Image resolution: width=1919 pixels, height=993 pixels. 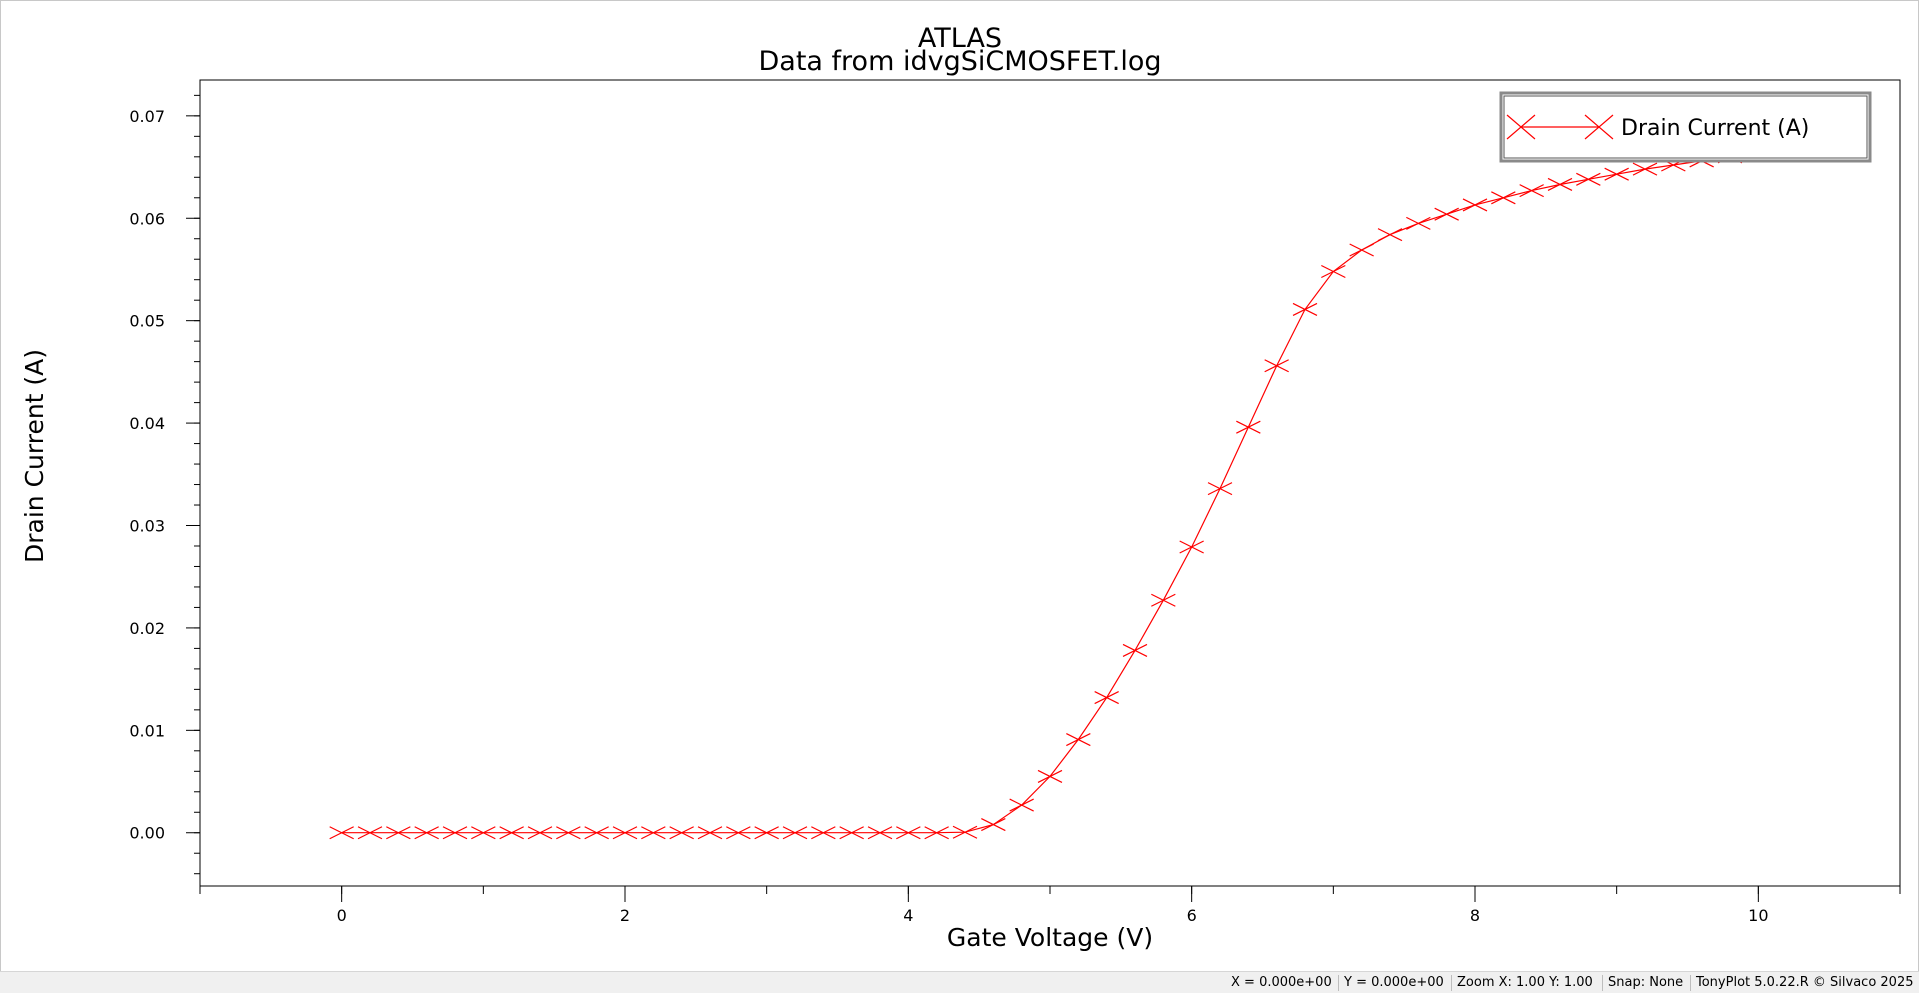 What do you see at coordinates (1050, 905) in the screenshot?
I see `x-axis: 0 2 4 6 8 10` at bounding box center [1050, 905].